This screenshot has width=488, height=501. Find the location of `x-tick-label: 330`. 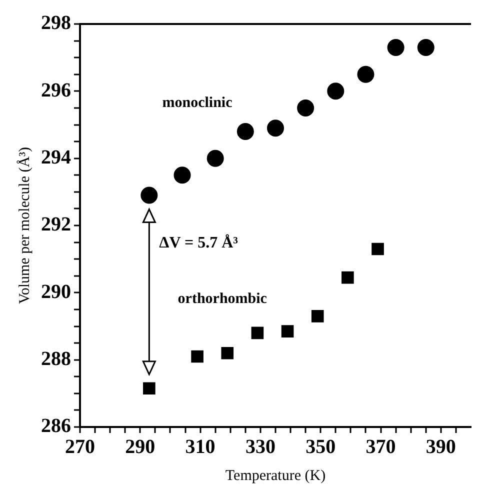

x-tick-label: 330 is located at coordinates (260, 447).